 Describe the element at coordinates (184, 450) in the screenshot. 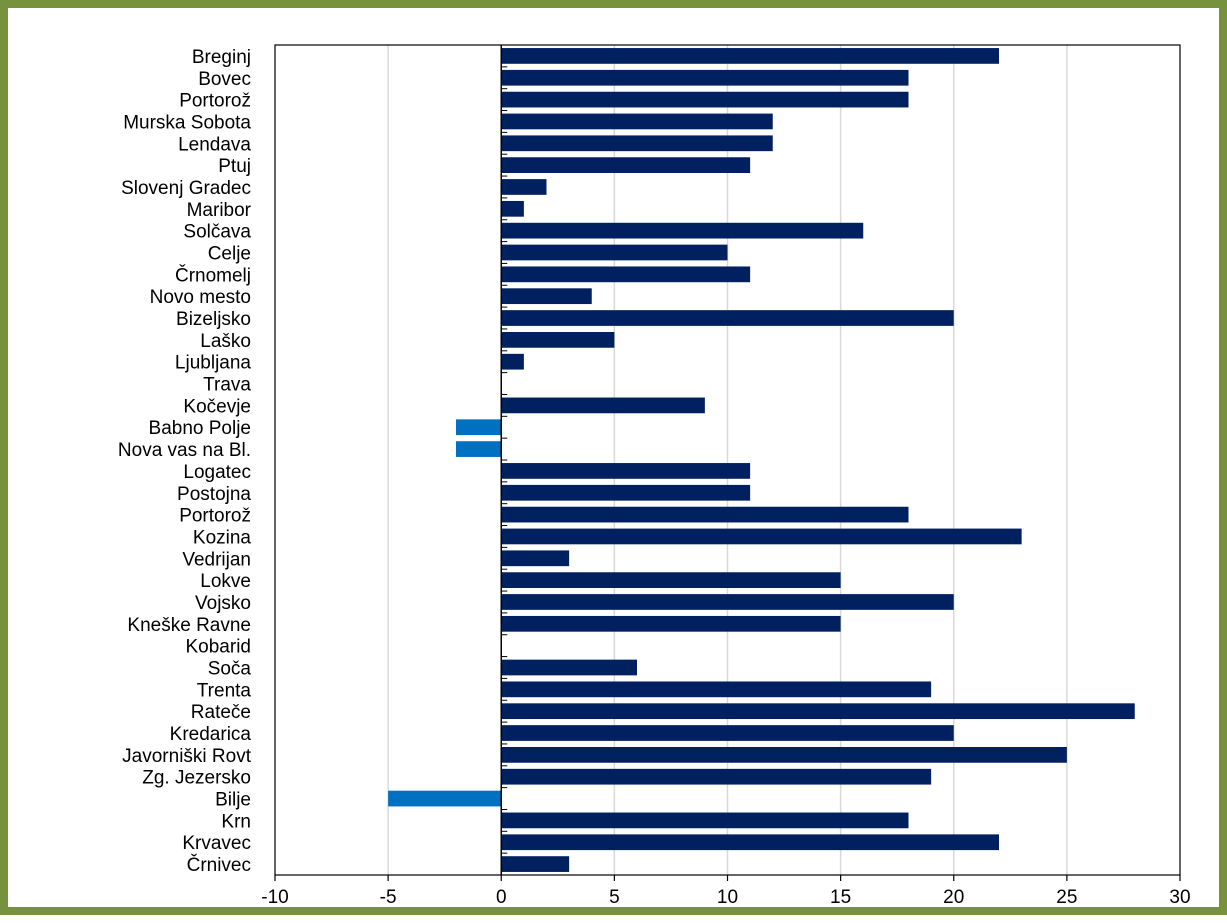

I see `category-label: Nova vas na Bl.` at that location.